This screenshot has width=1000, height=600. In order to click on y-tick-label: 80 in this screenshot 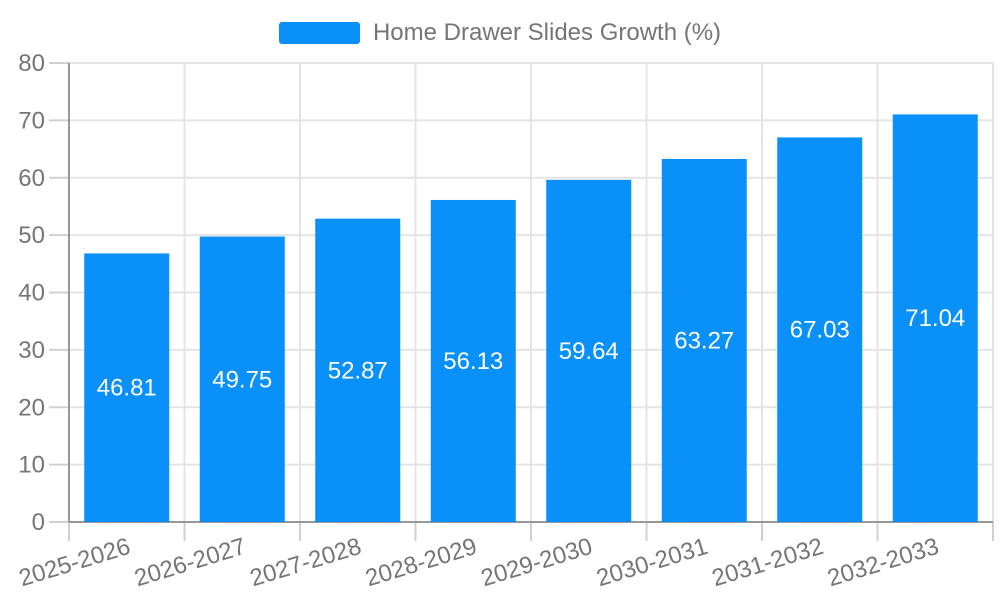, I will do `click(31, 63)`.